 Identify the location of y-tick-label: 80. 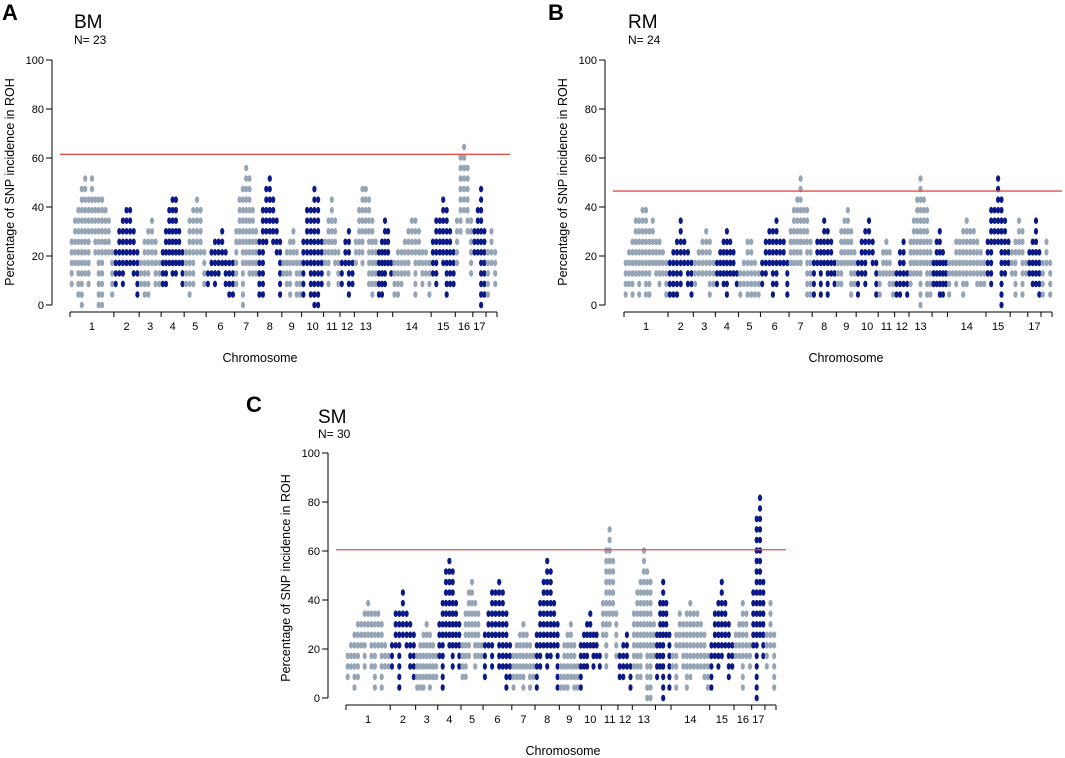
(591, 110).